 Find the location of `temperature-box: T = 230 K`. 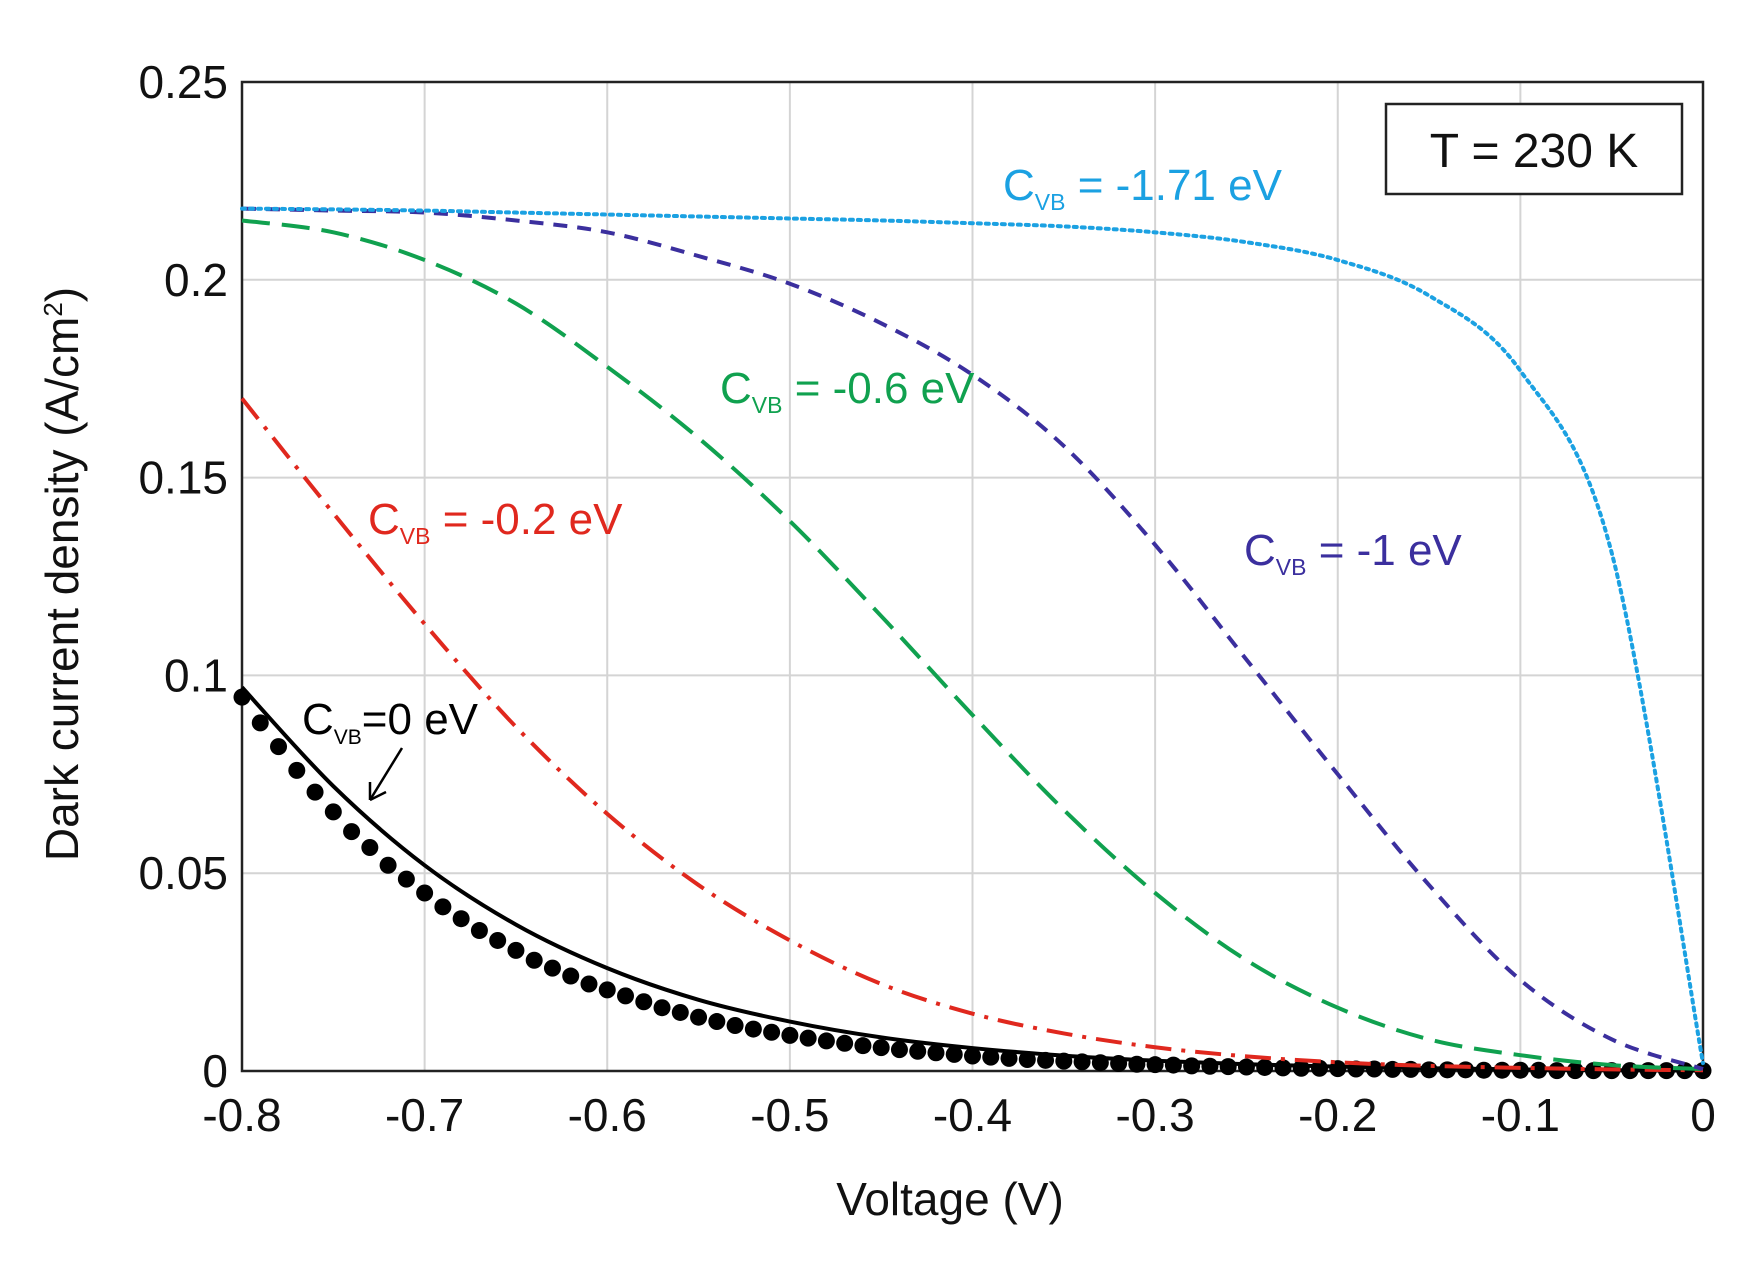

temperature-box: T = 230 K is located at coordinates (1534, 149).